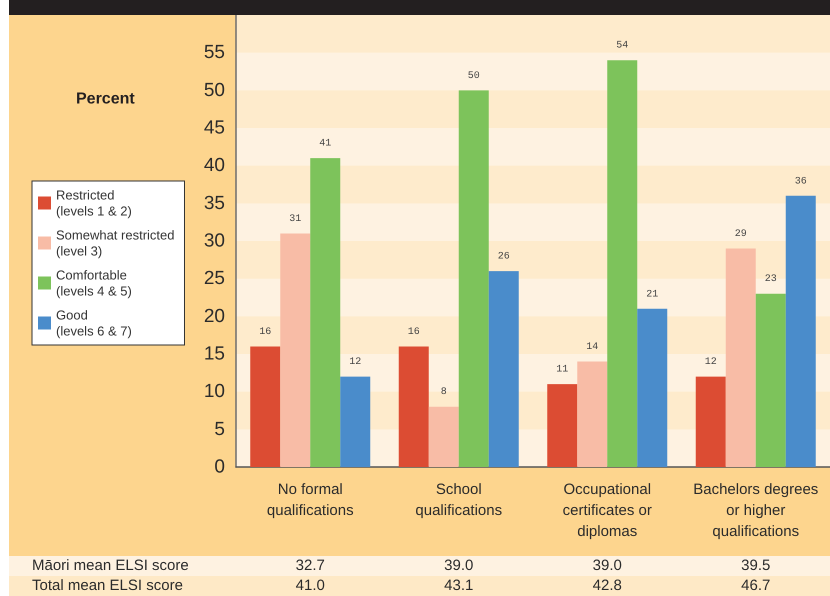 This screenshot has width=830, height=596. Describe the element at coordinates (652, 294) in the screenshot. I see `data-label: 21` at that location.